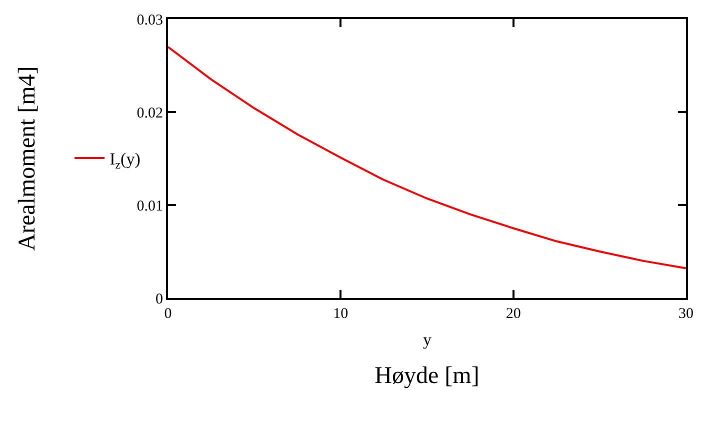 The image size is (707, 421). Describe the element at coordinates (427, 339) in the screenshot. I see `text: y` at that location.